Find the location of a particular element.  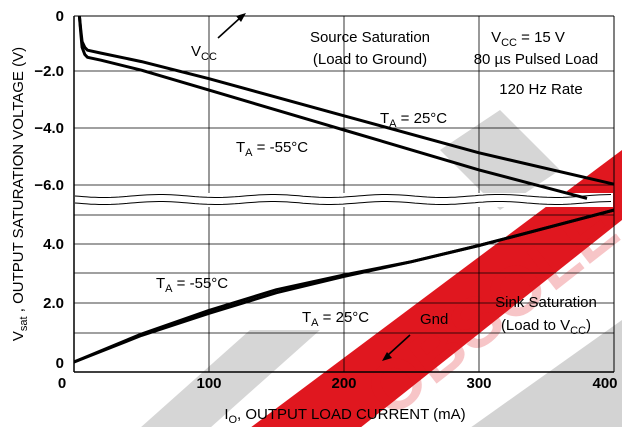

x-axis-title-rest: , OUTPUT LOAD CURRENT (mA) is located at coordinates (351, 414).